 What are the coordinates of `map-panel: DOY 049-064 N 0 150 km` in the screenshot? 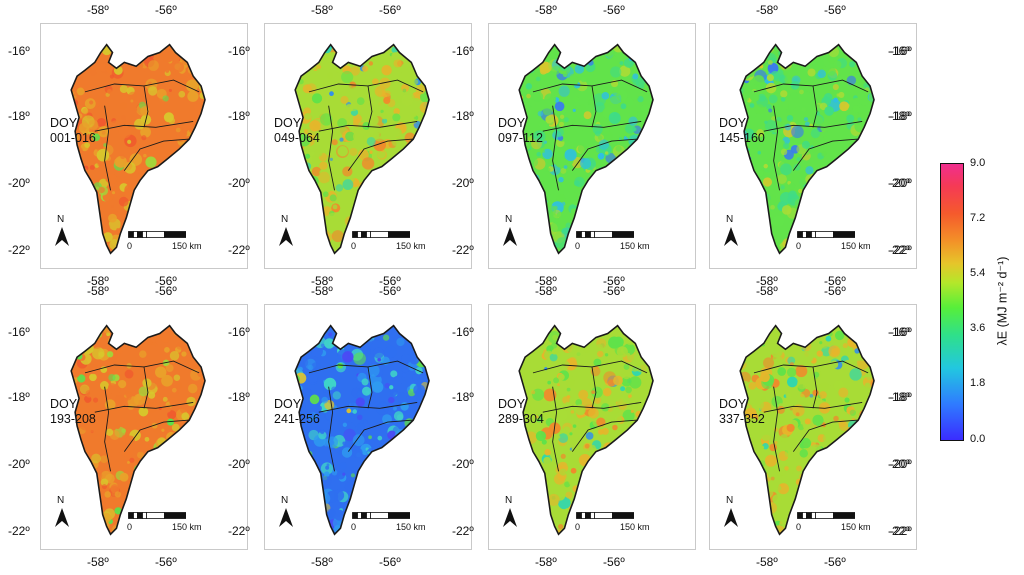 It's located at (368, 146).